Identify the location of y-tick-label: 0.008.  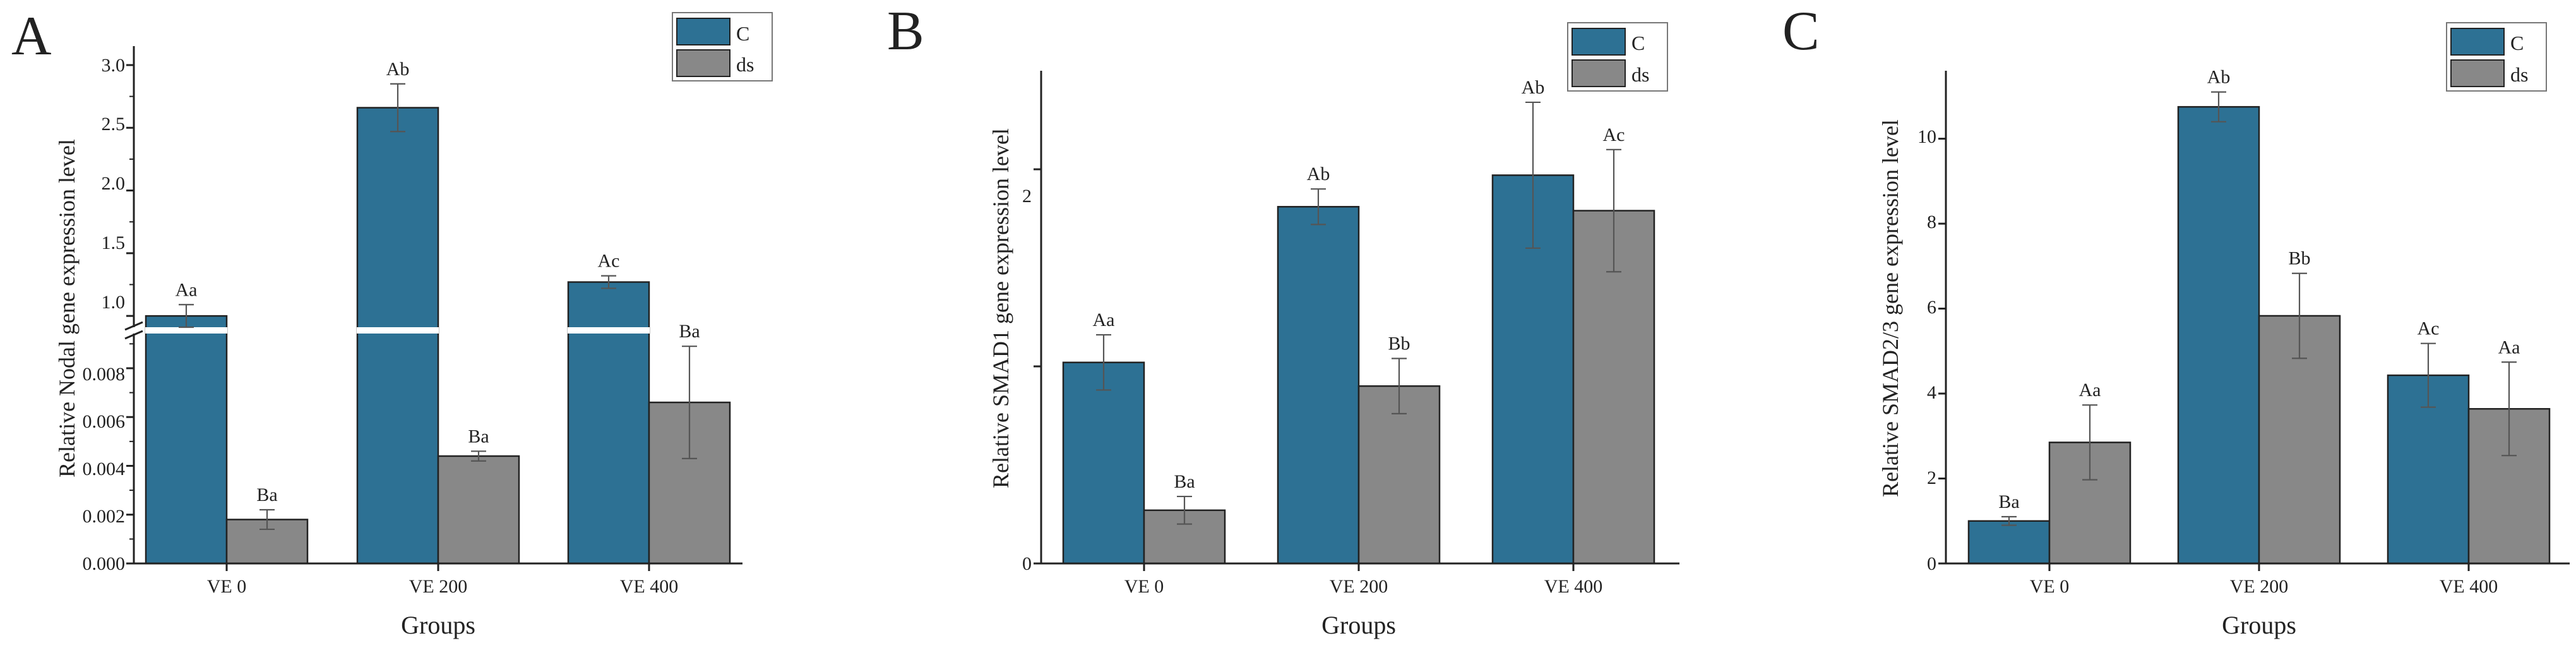
(104, 374).